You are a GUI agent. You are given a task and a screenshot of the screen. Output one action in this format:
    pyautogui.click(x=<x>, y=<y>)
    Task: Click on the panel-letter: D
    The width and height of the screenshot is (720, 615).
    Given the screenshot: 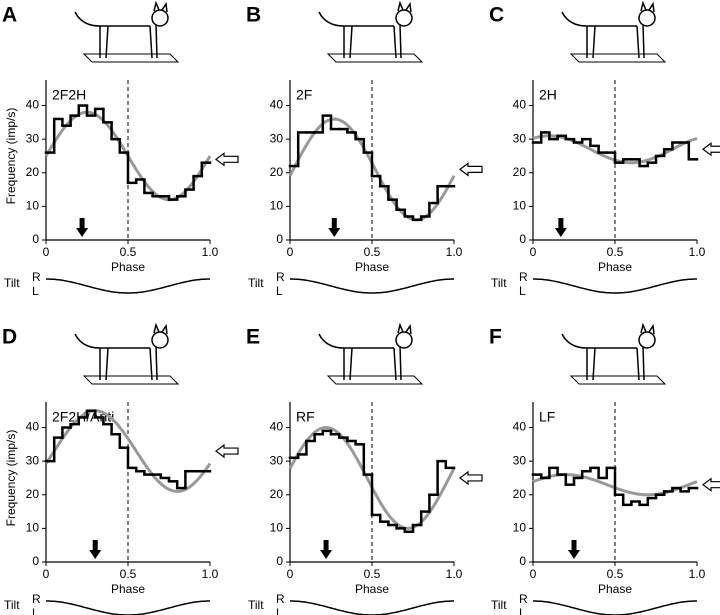 What is the action you would take?
    pyautogui.click(x=9, y=337)
    